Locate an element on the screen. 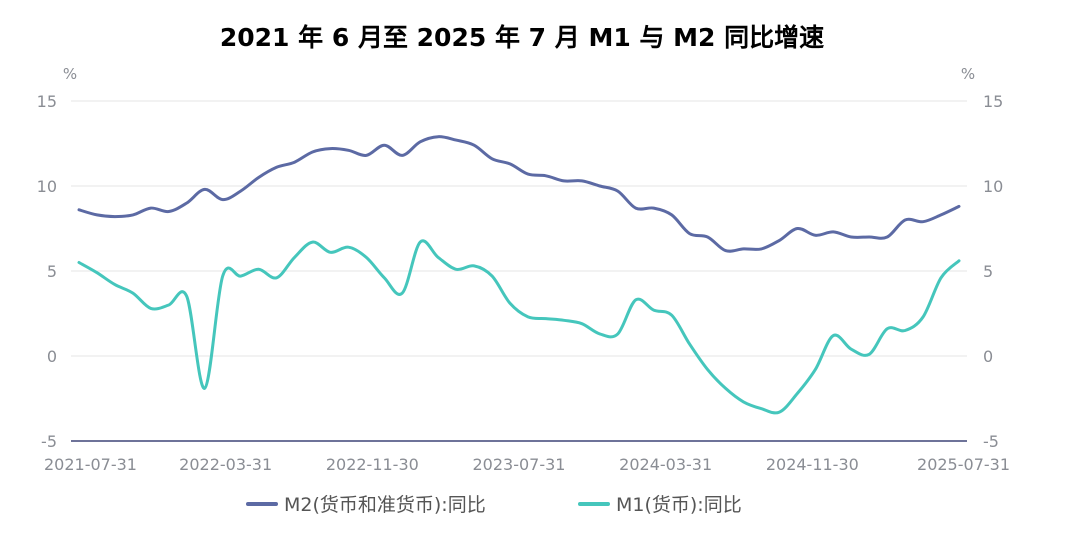  x-tick-label: 2021-07-31 is located at coordinates (90, 464).